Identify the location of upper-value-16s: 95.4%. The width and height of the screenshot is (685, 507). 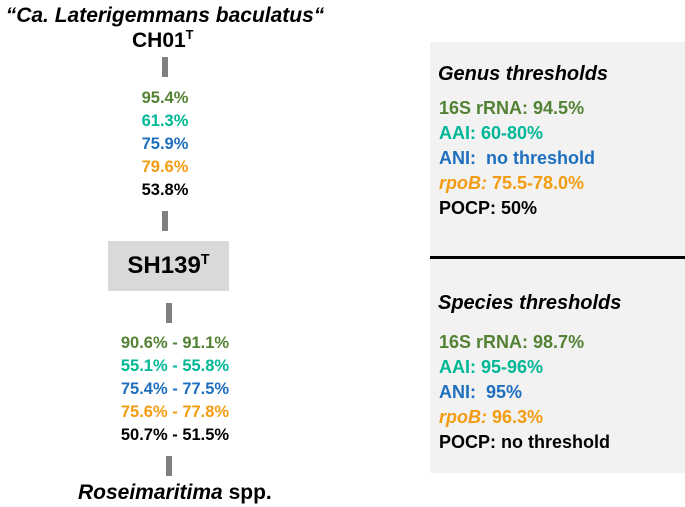
(165, 98).